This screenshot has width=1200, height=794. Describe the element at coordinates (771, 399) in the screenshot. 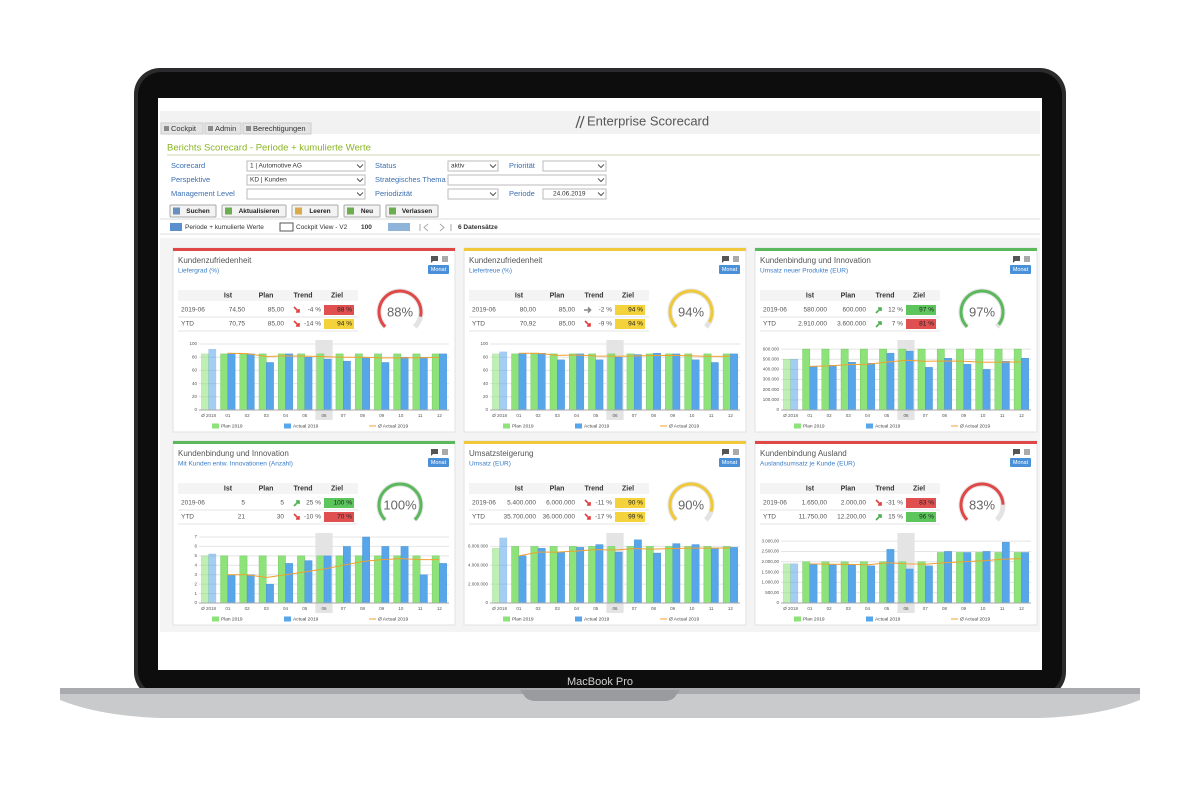

I see `y-tick-label: 100.000` at that location.